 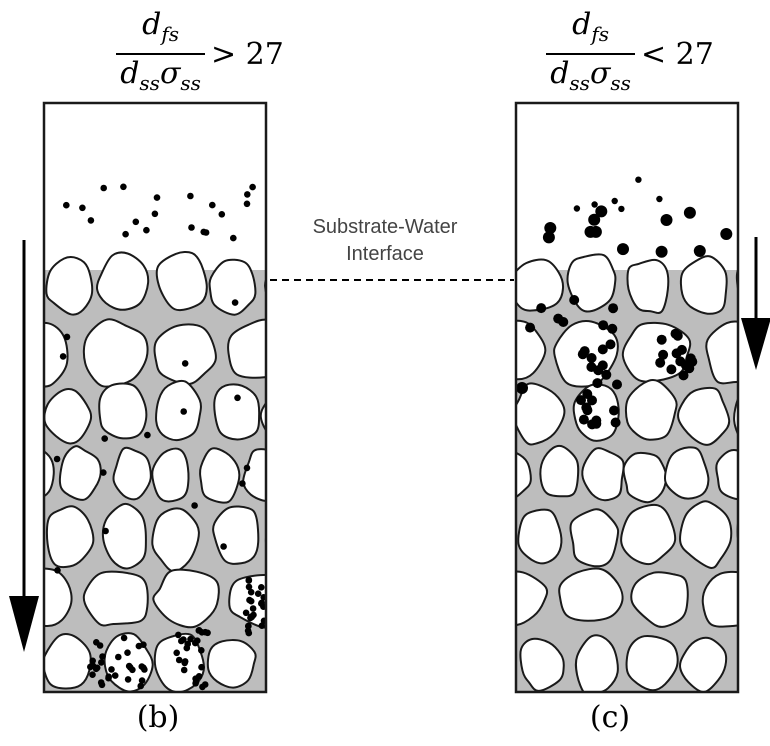 I want to click on formula-c-fraction: dfs dssσss, so click(x=590, y=54).